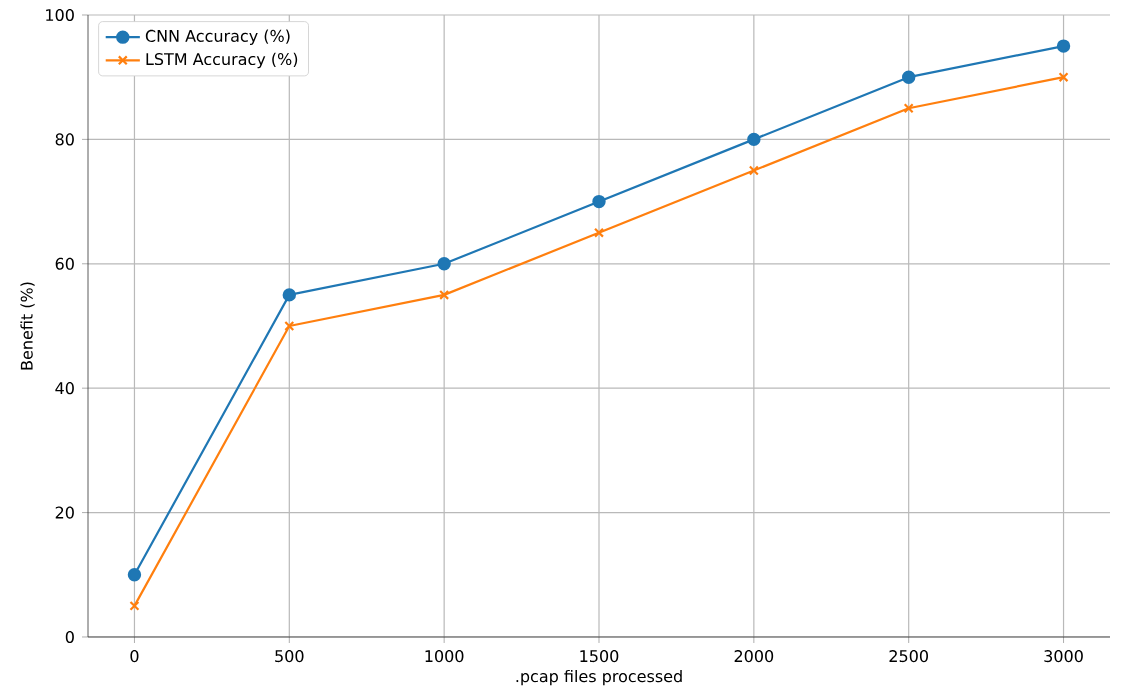 The height and width of the screenshot is (699, 1126). I want to click on y-tick-label: 60, so click(64, 263).